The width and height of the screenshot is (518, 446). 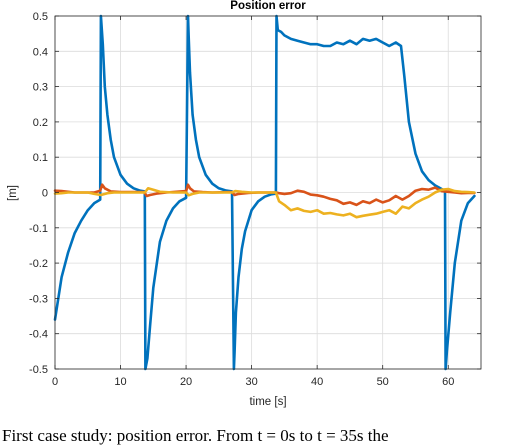 What do you see at coordinates (38, 299) in the screenshot?
I see `y-tick-label: -0.3` at bounding box center [38, 299].